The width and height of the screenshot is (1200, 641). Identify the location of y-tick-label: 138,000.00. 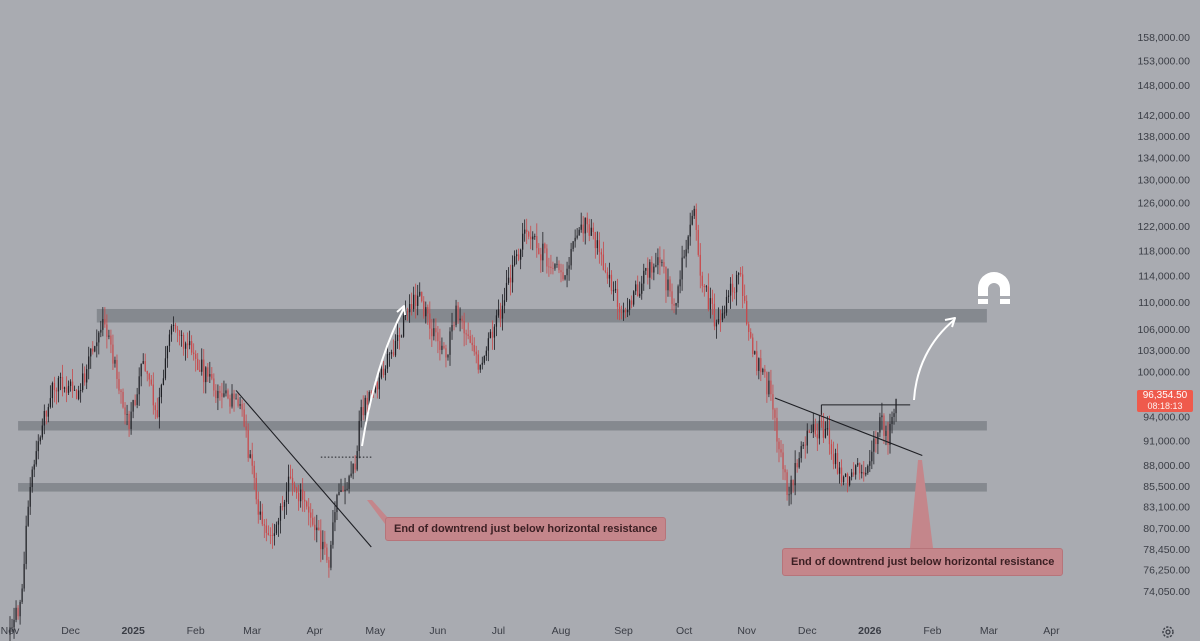
(1163, 137).